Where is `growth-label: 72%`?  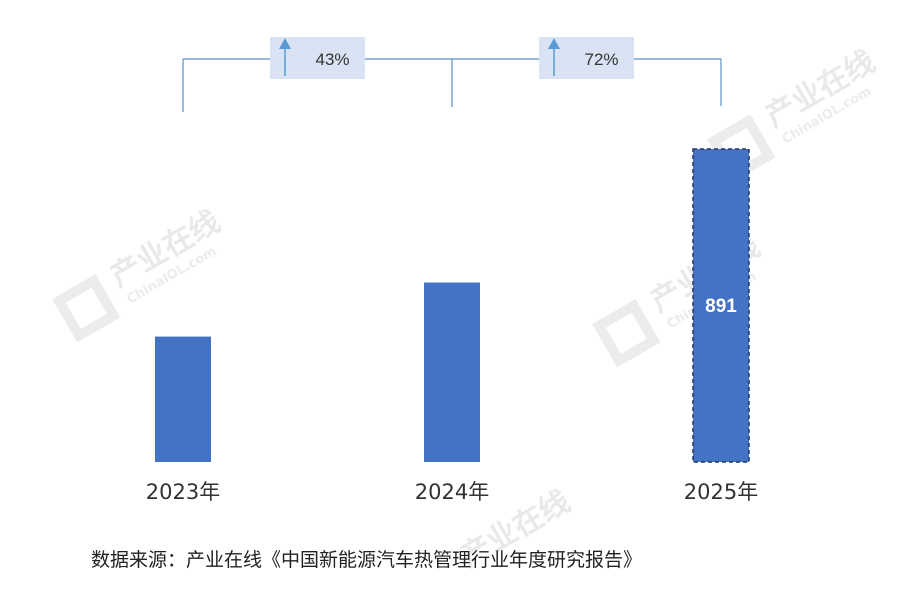 growth-label: 72% is located at coordinates (601, 59).